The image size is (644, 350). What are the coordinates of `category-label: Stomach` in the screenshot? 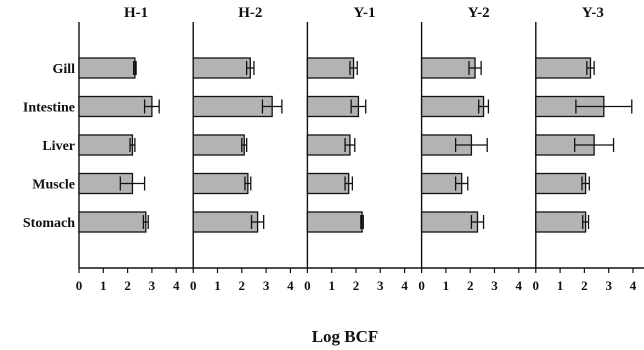 It's located at (49, 223).